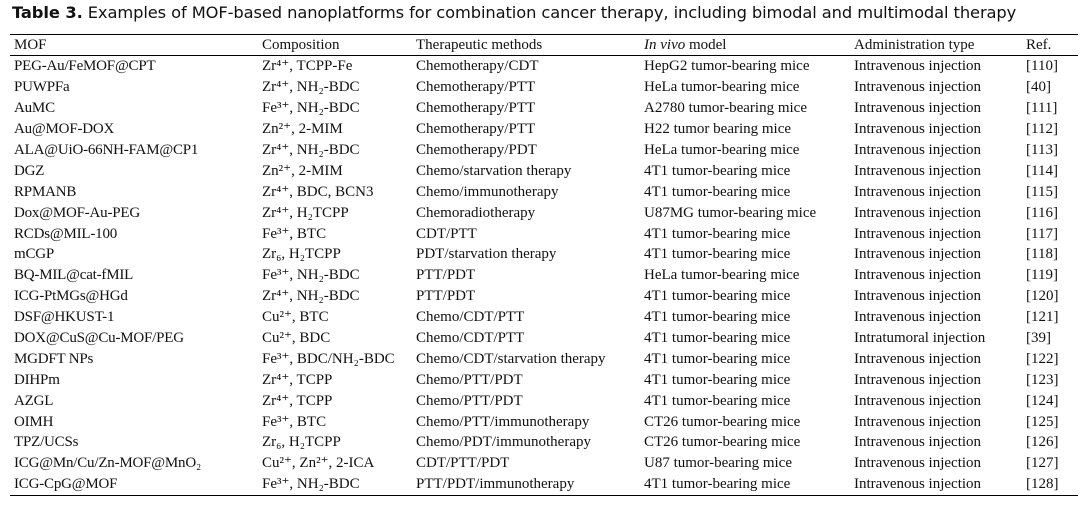 The height and width of the screenshot is (509, 1080). What do you see at coordinates (706, 44) in the screenshot?
I see `header-model-rest: model` at bounding box center [706, 44].